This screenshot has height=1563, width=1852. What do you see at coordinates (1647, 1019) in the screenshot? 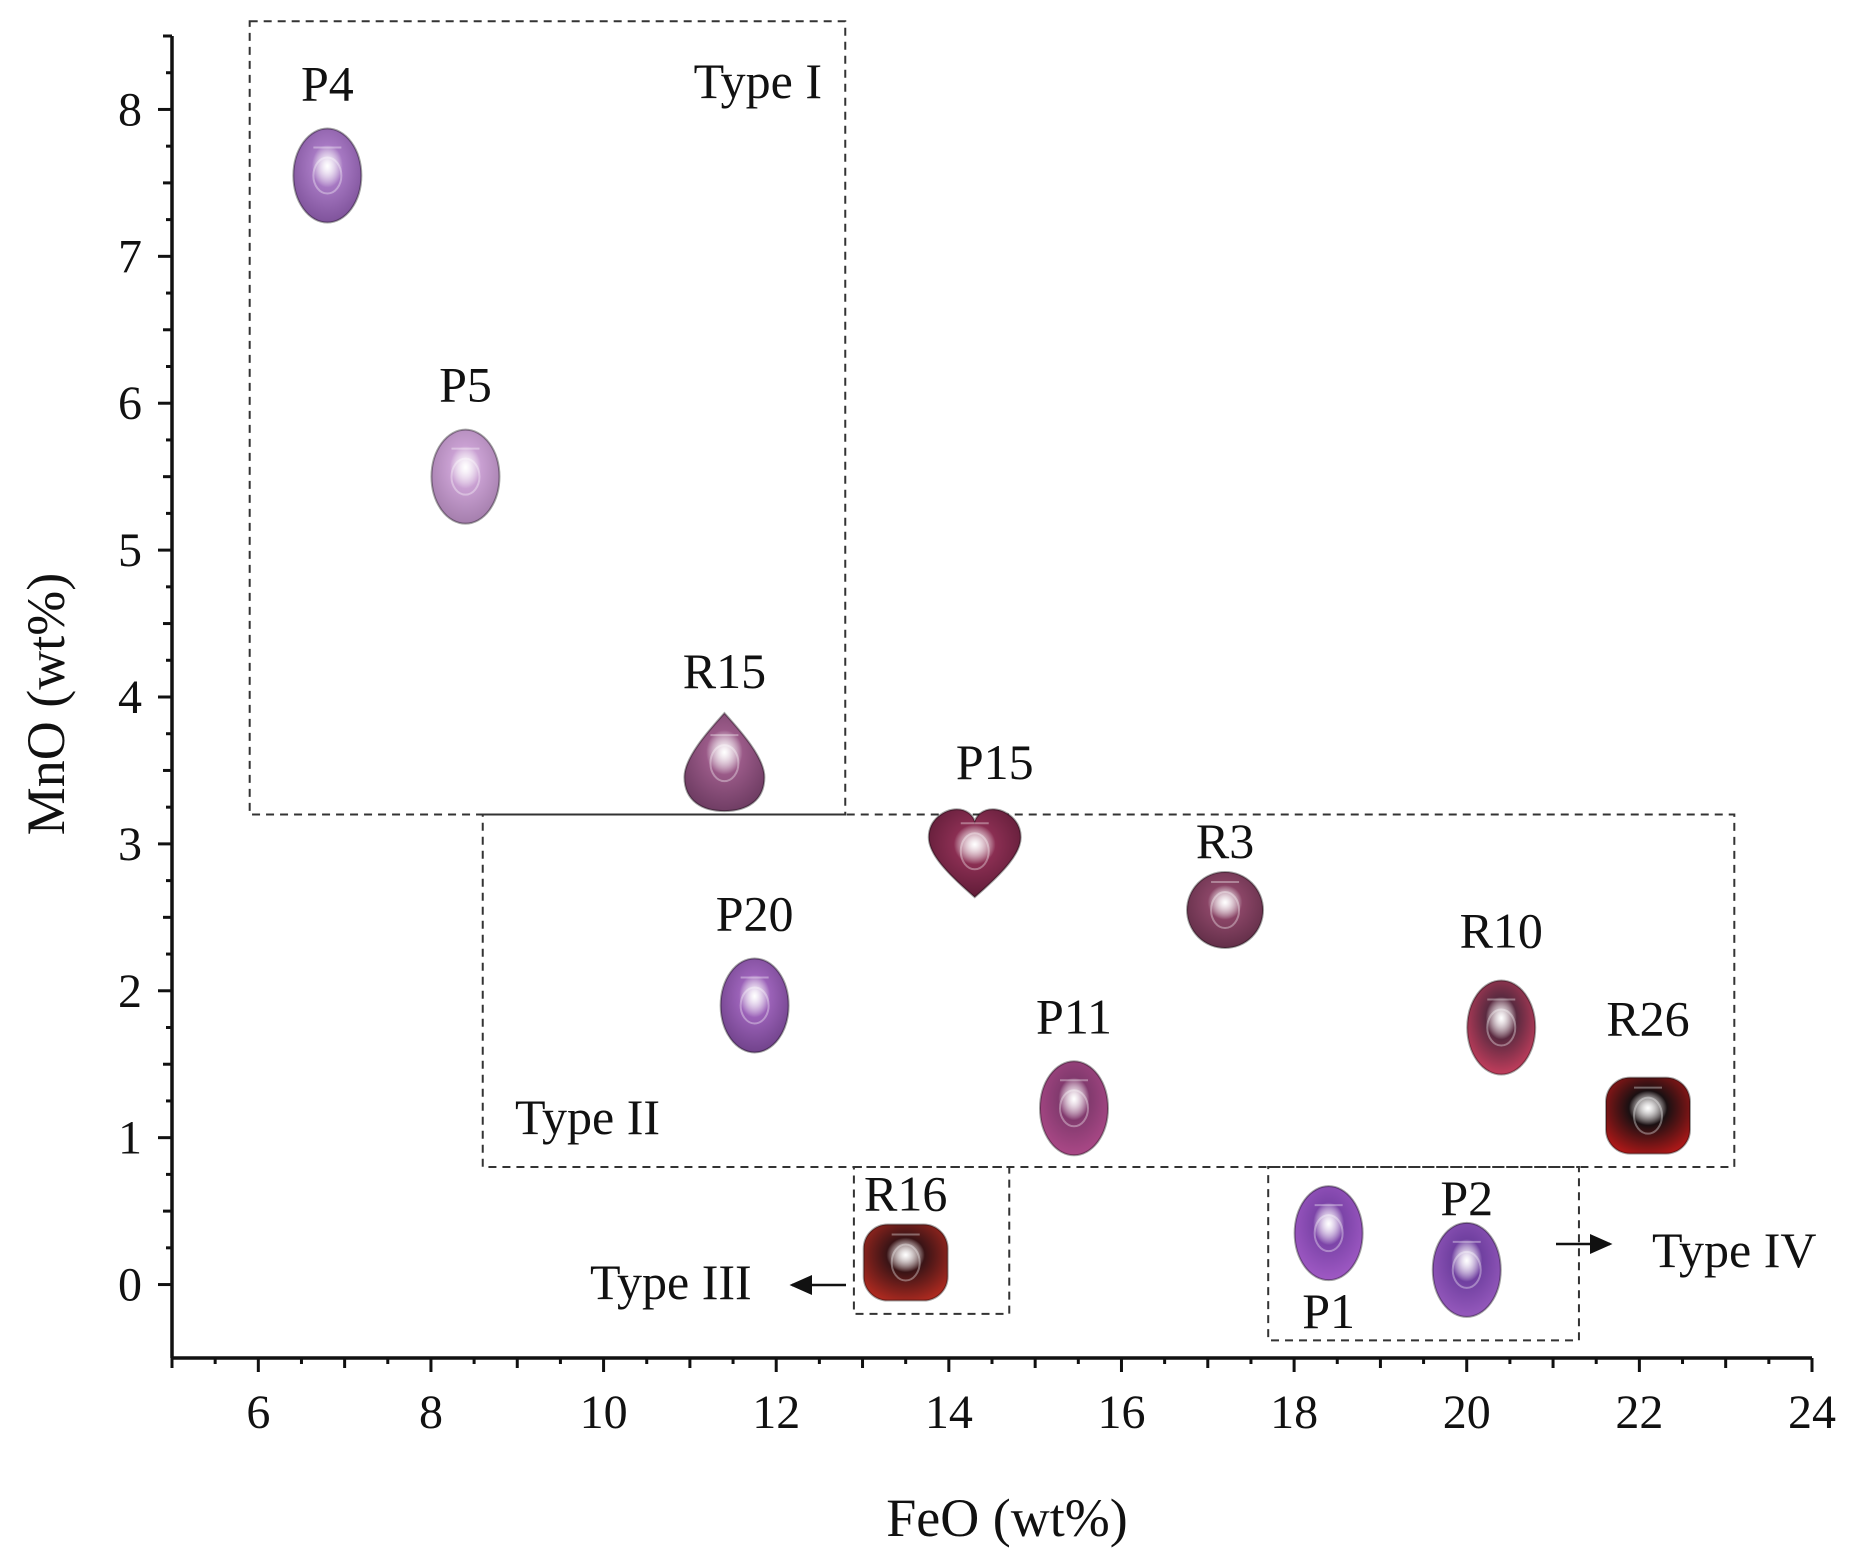
I see `sample-label-r26: R26` at bounding box center [1647, 1019].